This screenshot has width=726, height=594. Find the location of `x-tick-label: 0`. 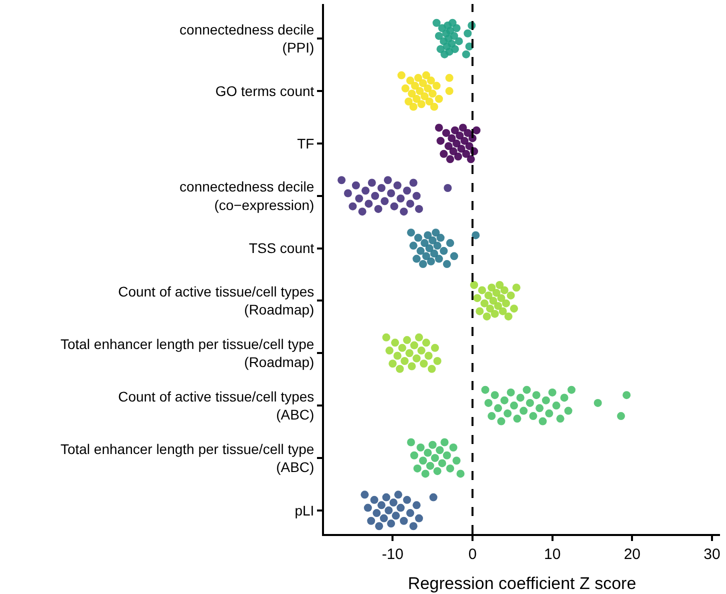

x-tick-label: 0 is located at coordinates (472, 554).